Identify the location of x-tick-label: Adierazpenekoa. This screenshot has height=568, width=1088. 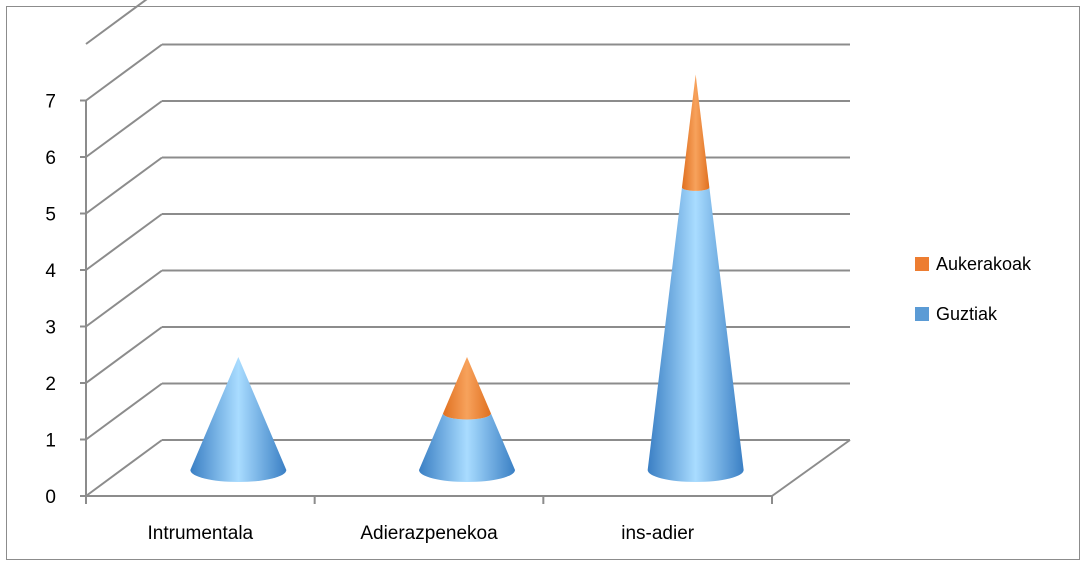
(429, 533).